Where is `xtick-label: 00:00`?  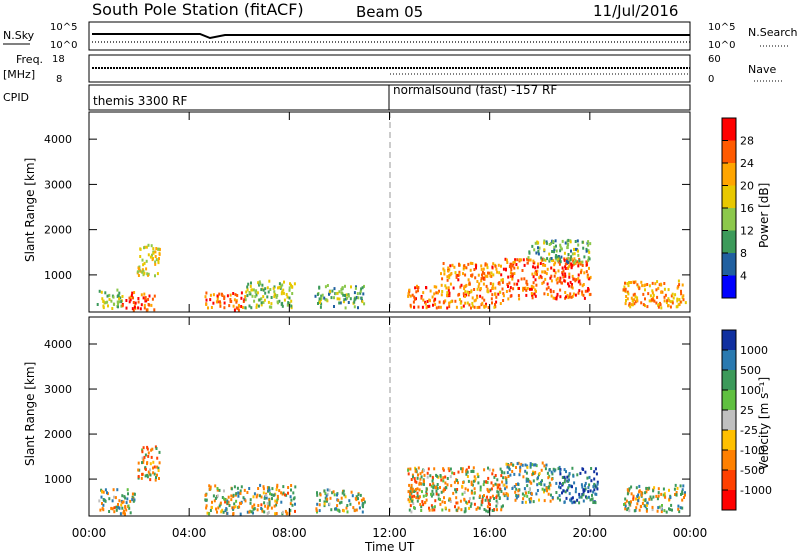
xtick-label: 00:00 is located at coordinates (89, 533).